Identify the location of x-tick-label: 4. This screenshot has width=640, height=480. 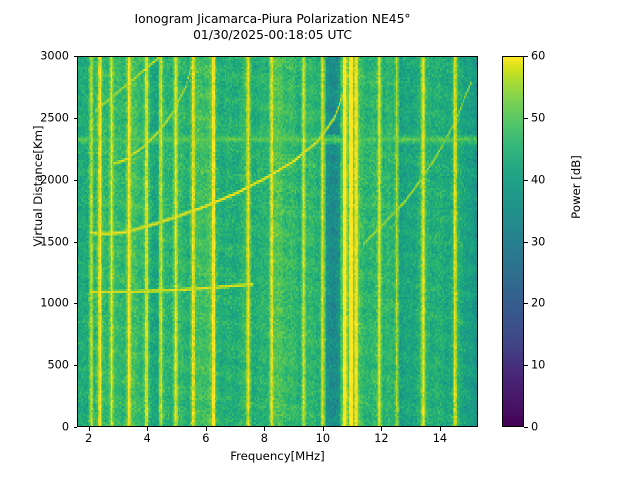
(147, 438).